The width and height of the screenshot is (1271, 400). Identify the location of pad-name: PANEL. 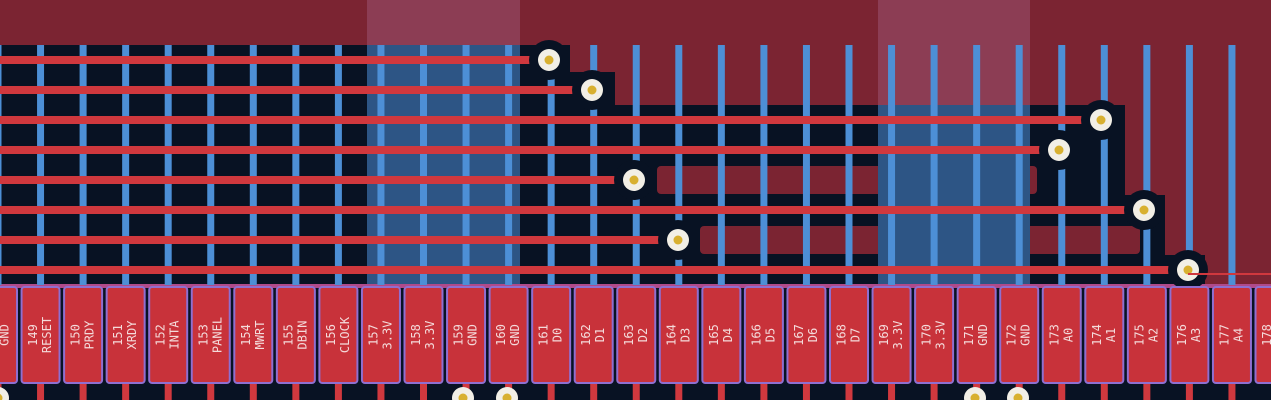
(217, 335).